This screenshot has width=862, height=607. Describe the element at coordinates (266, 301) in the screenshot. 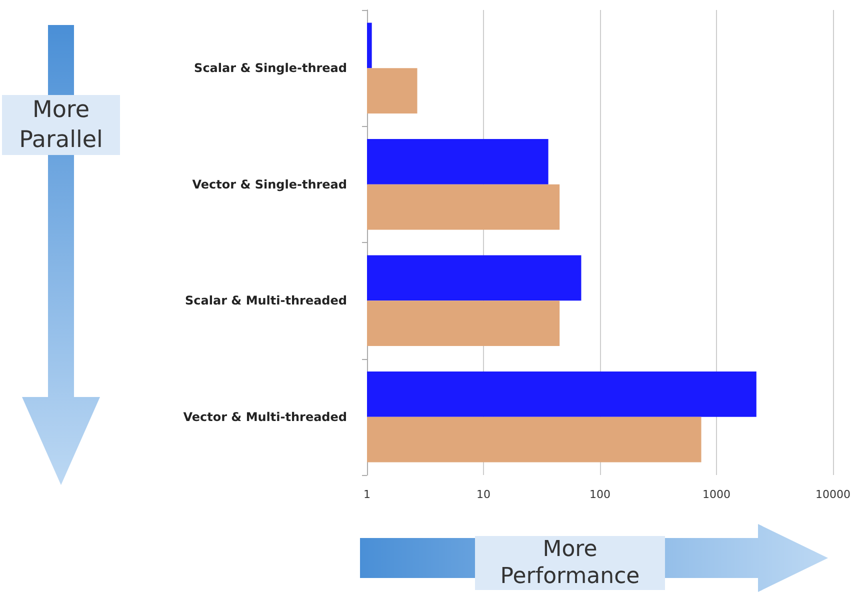

I see `y-tick-label: Scalar & Multi-threaded` at that location.